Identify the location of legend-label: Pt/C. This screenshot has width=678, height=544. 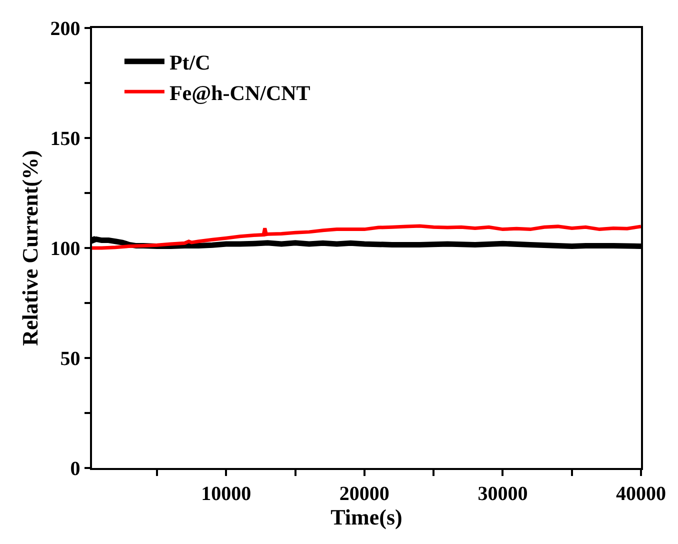
(189, 62).